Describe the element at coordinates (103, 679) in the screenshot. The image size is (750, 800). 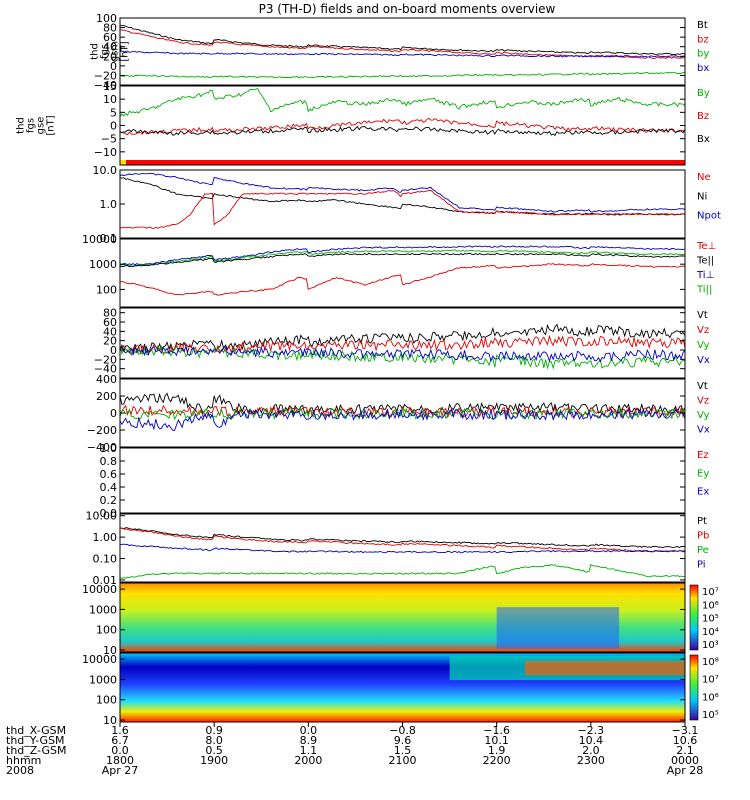
I see `y-tick-label: 1000` at that location.